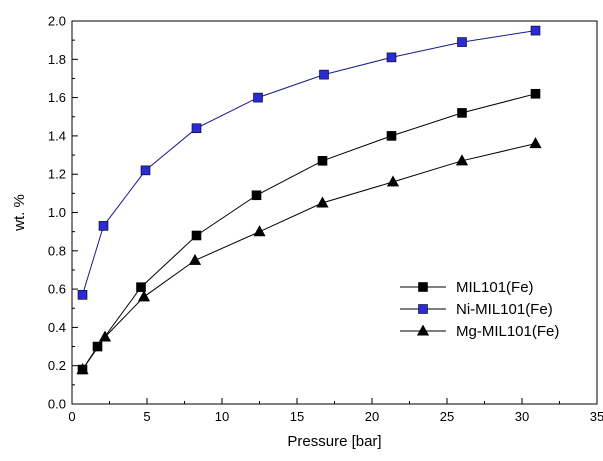 The height and width of the screenshot is (461, 603). I want to click on x-tick-label: 30, so click(522, 416).